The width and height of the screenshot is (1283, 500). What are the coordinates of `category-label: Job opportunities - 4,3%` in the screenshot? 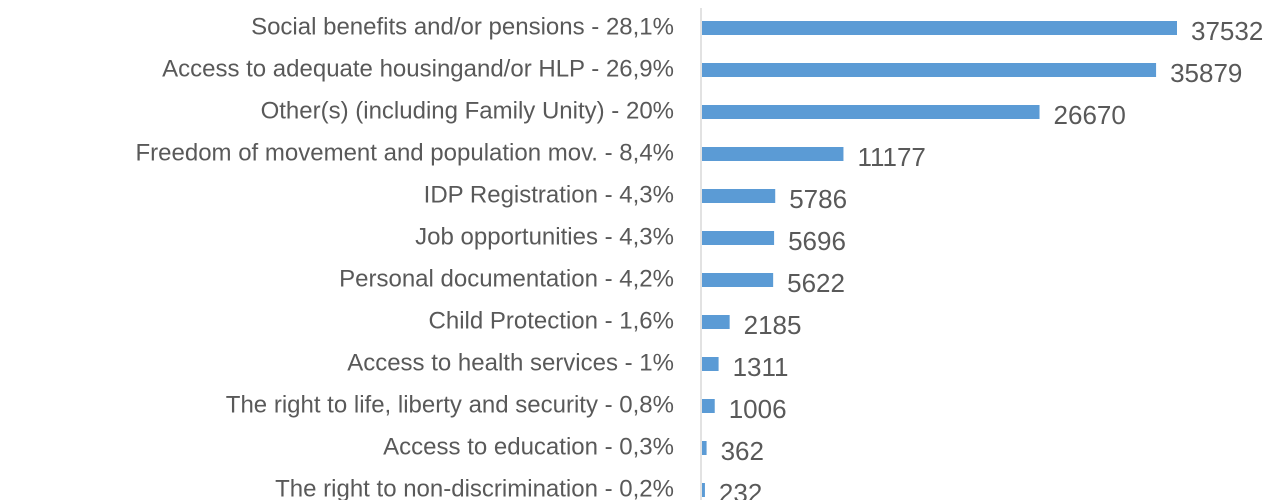 It's located at (544, 236).